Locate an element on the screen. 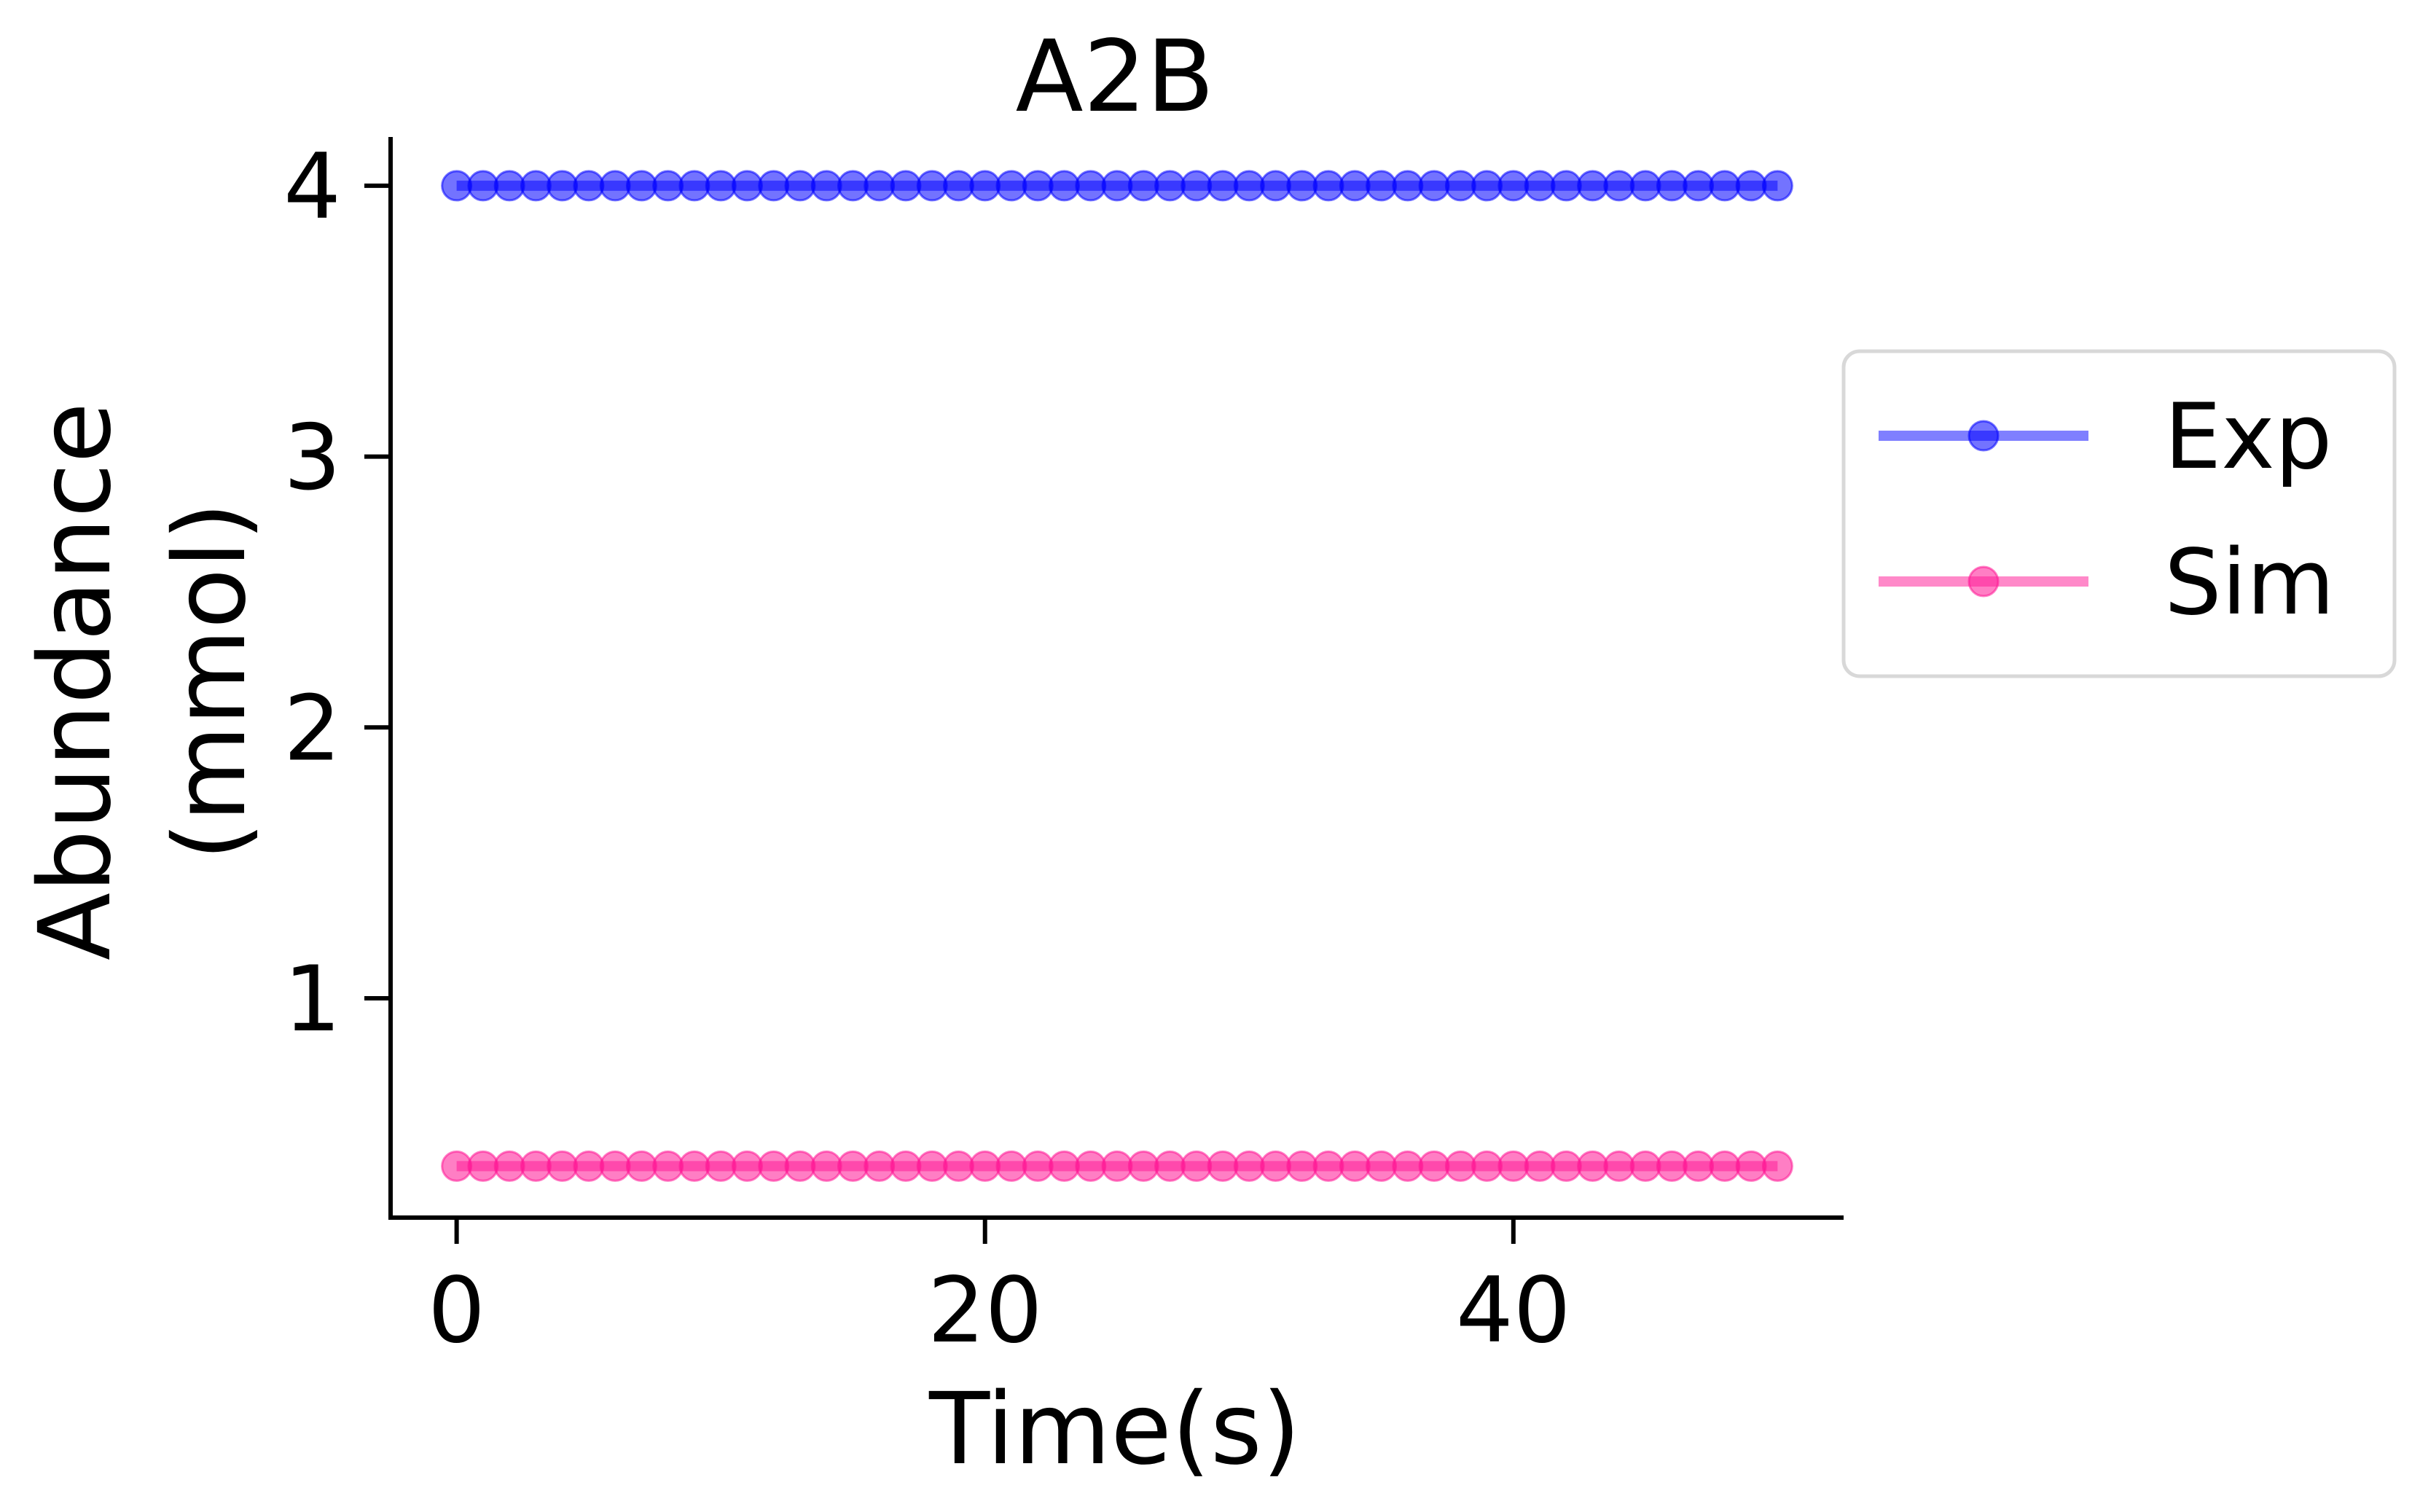 The width and height of the screenshot is (2412, 1512). x-tick-label: 0 is located at coordinates (456, 1311).